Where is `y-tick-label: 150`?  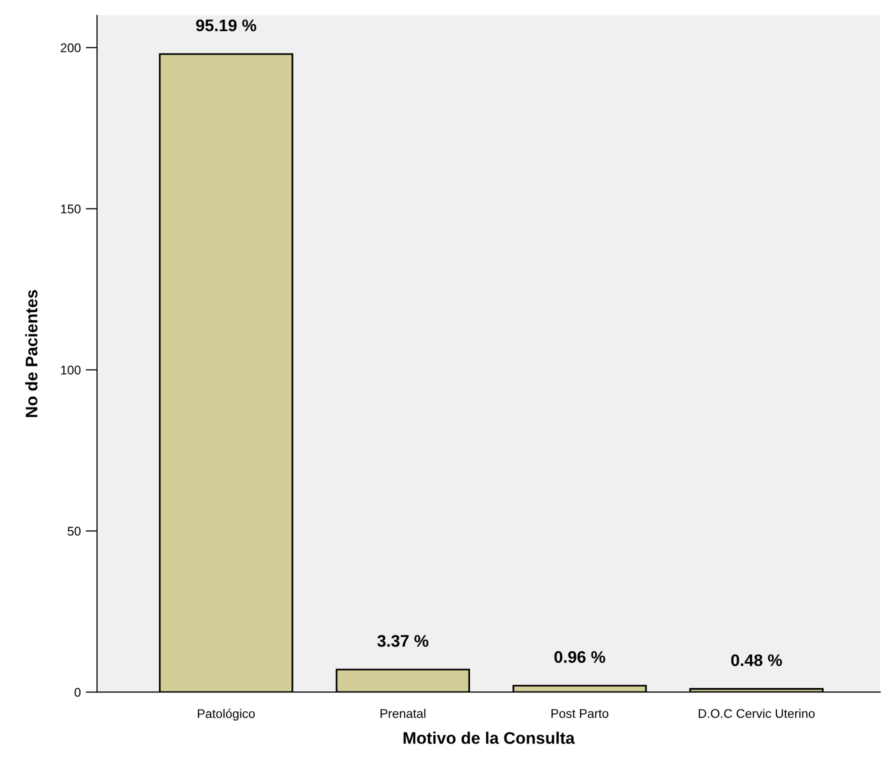 y-tick-label: 150 is located at coordinates (71, 209).